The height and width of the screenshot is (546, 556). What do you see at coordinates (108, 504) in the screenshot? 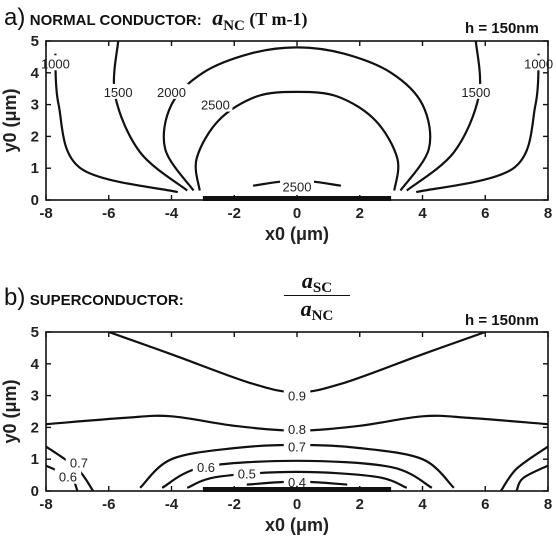
I see `panel-b-xtick-label-1: -6` at bounding box center [108, 504].